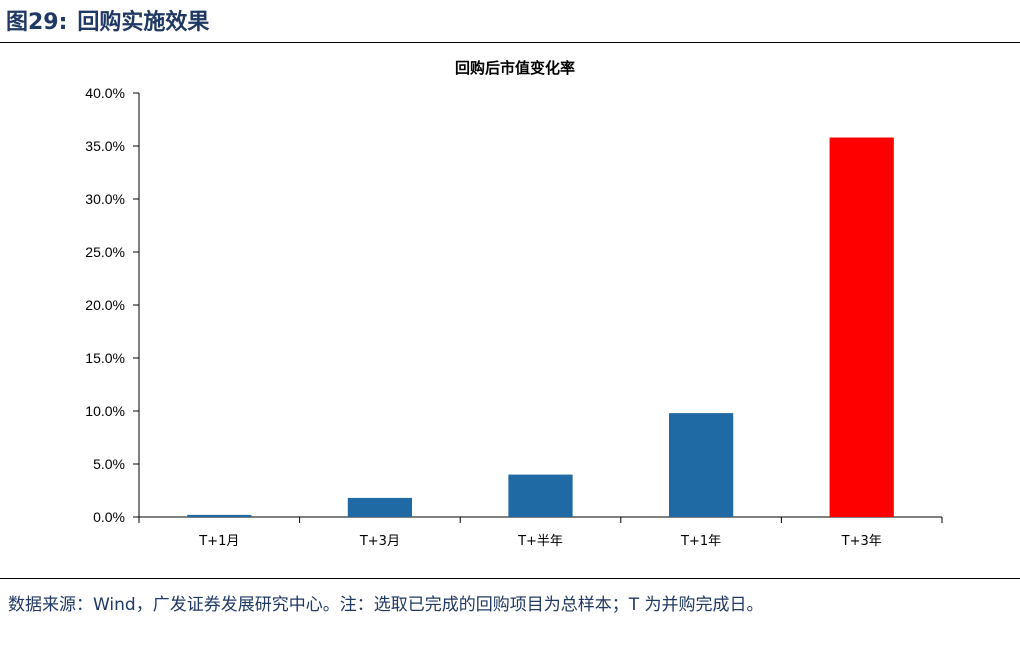 The width and height of the screenshot is (1020, 658). I want to click on y-tick-label: 10.0%, so click(105, 411).